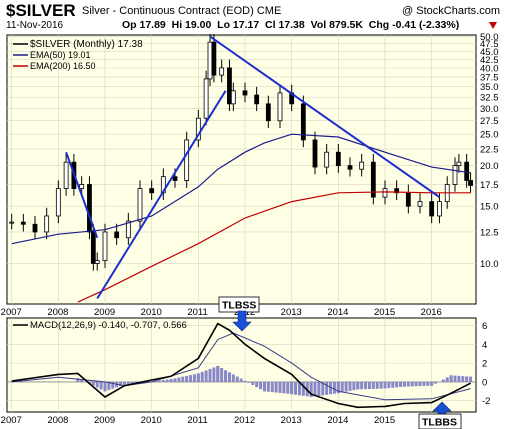 The image size is (520, 429). I want to click on price-y-tick-label: 15.0, so click(489, 207).